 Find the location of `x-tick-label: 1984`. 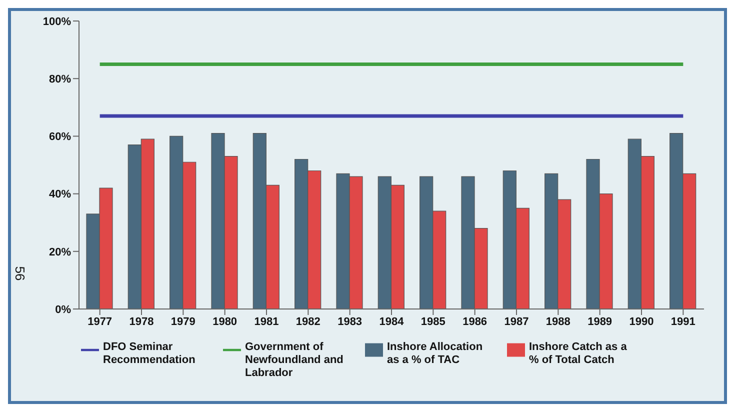

x-tick-label: 1984 is located at coordinates (392, 322).